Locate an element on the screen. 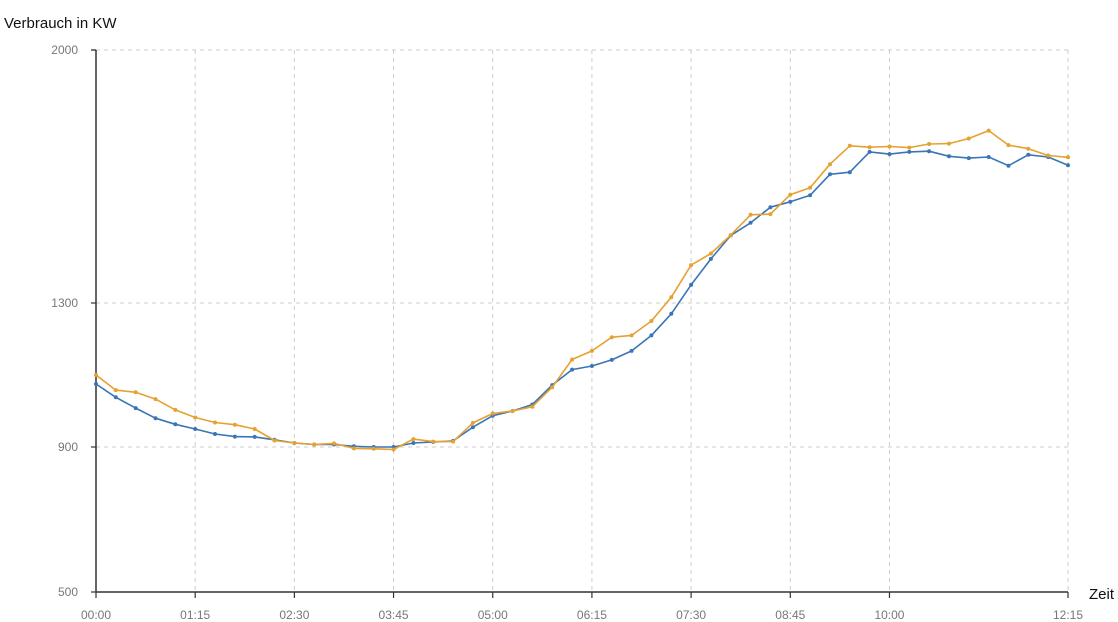  x-tick-label: 03:45 is located at coordinates (394, 615).